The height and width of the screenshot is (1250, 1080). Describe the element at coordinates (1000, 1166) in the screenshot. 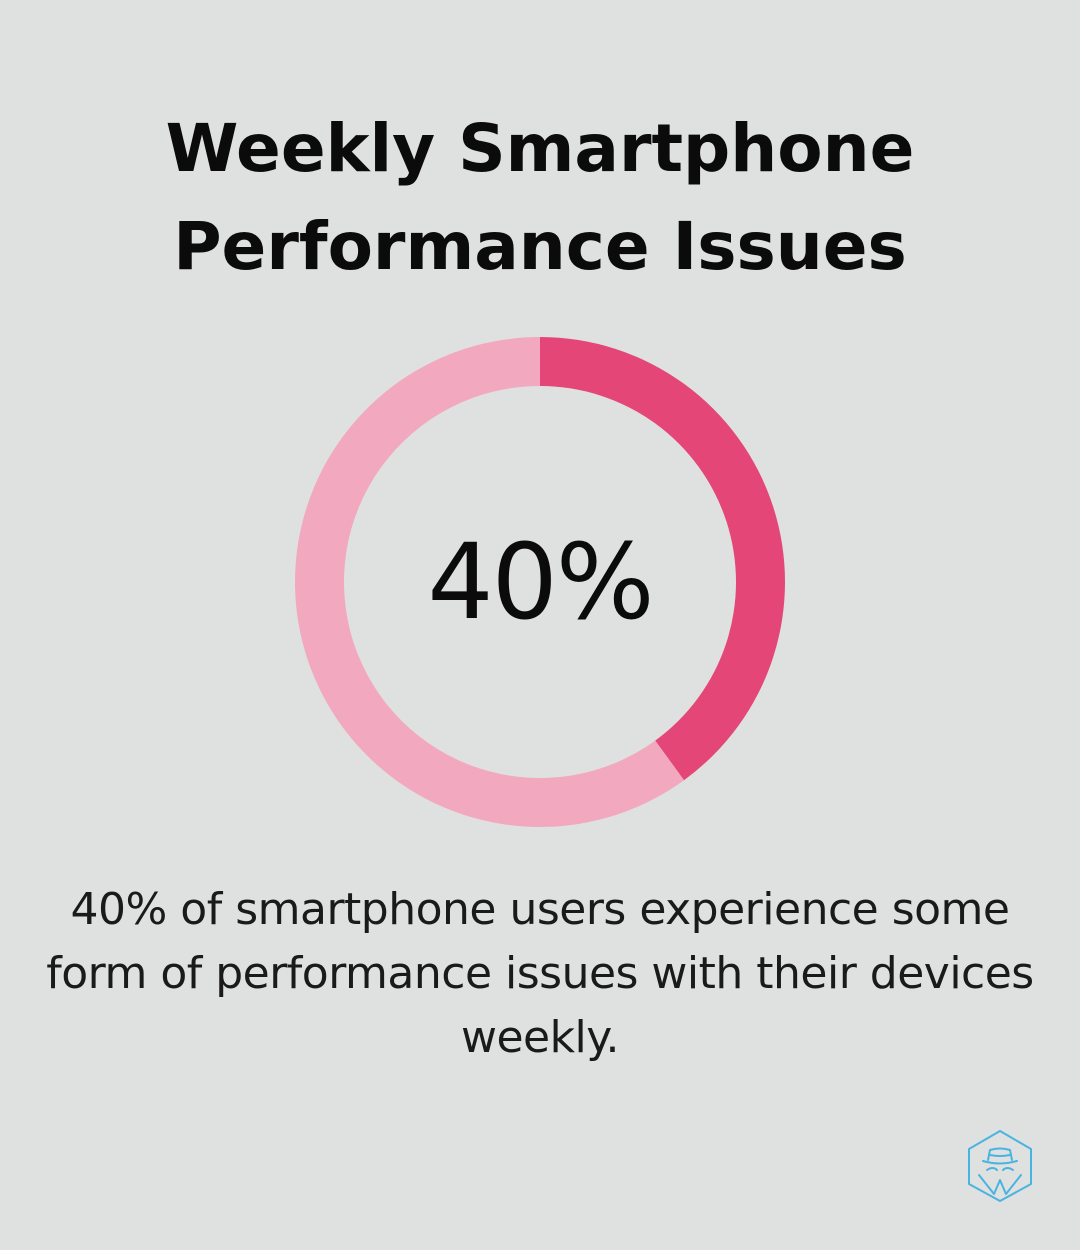

I see `detective-hat-hexagon-icon` at that location.